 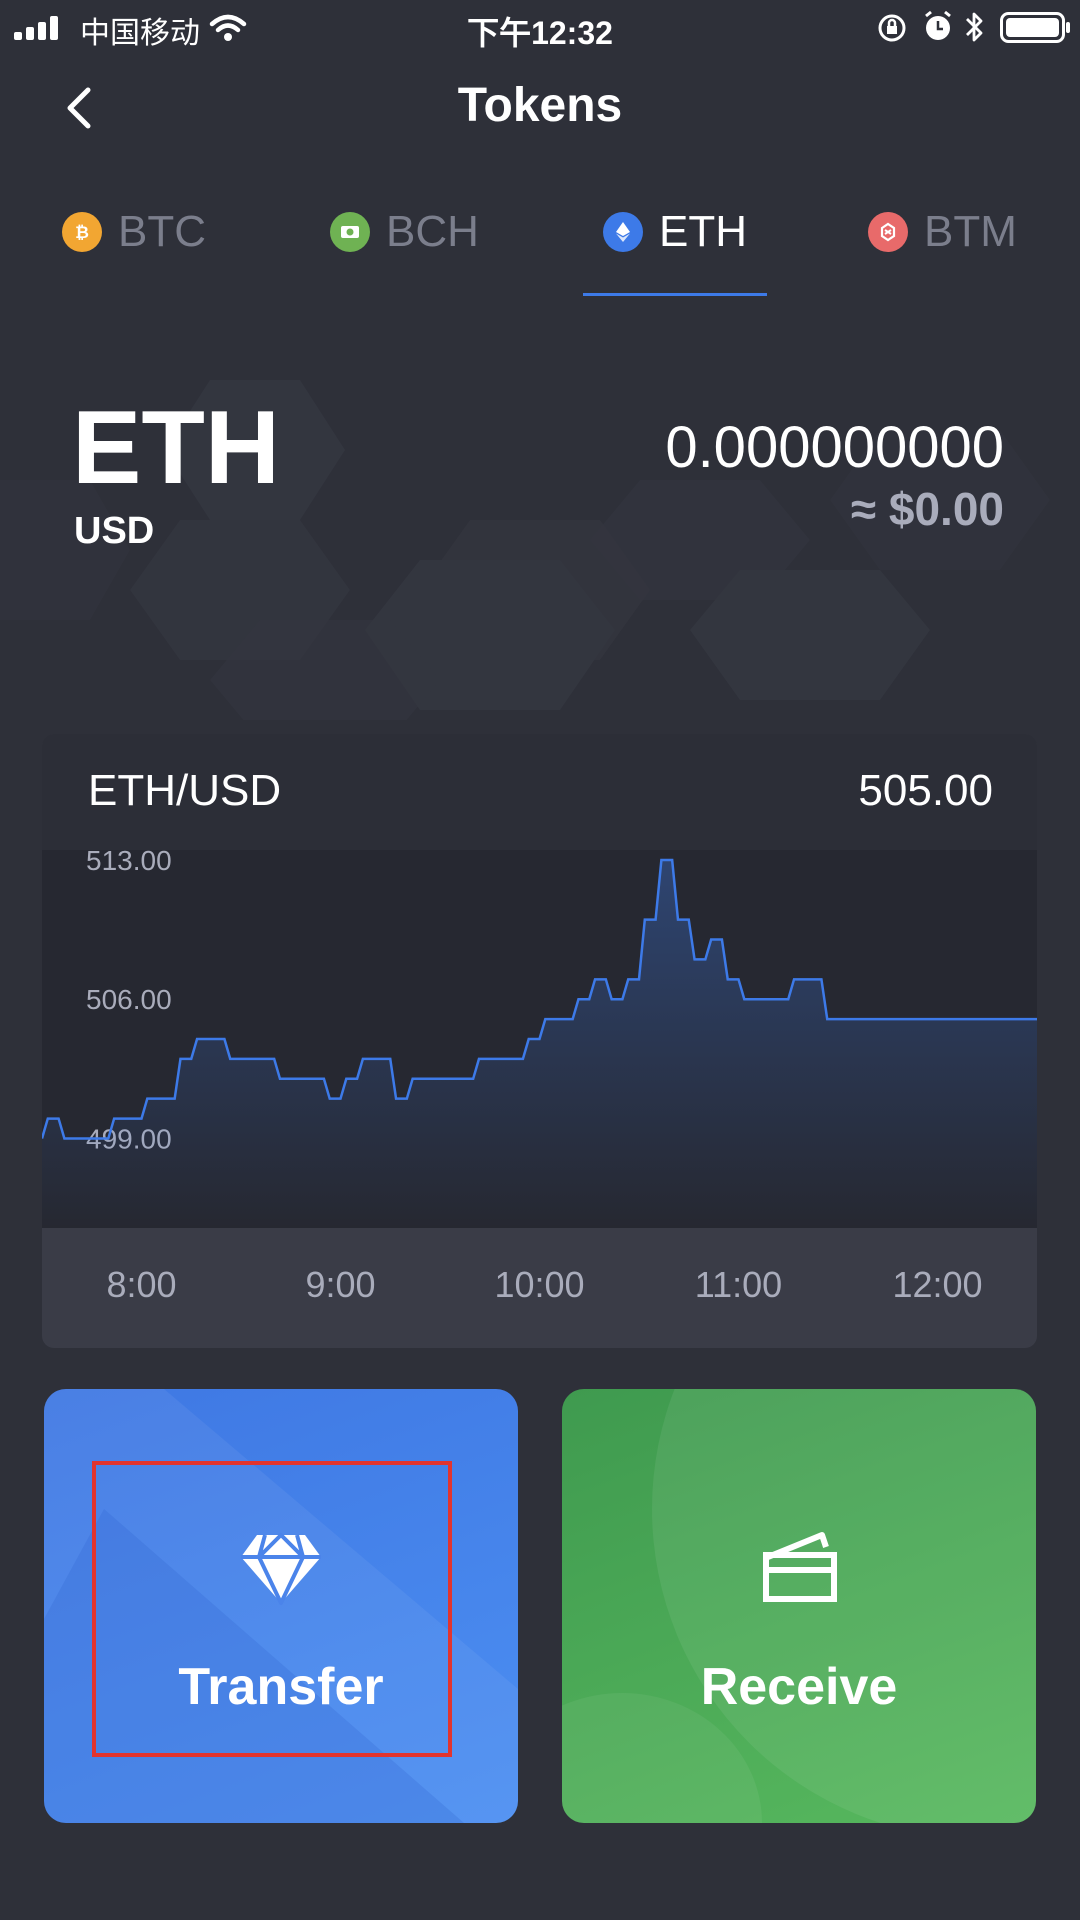 What do you see at coordinates (272, 1609) in the screenshot?
I see `highlight-box` at bounding box center [272, 1609].